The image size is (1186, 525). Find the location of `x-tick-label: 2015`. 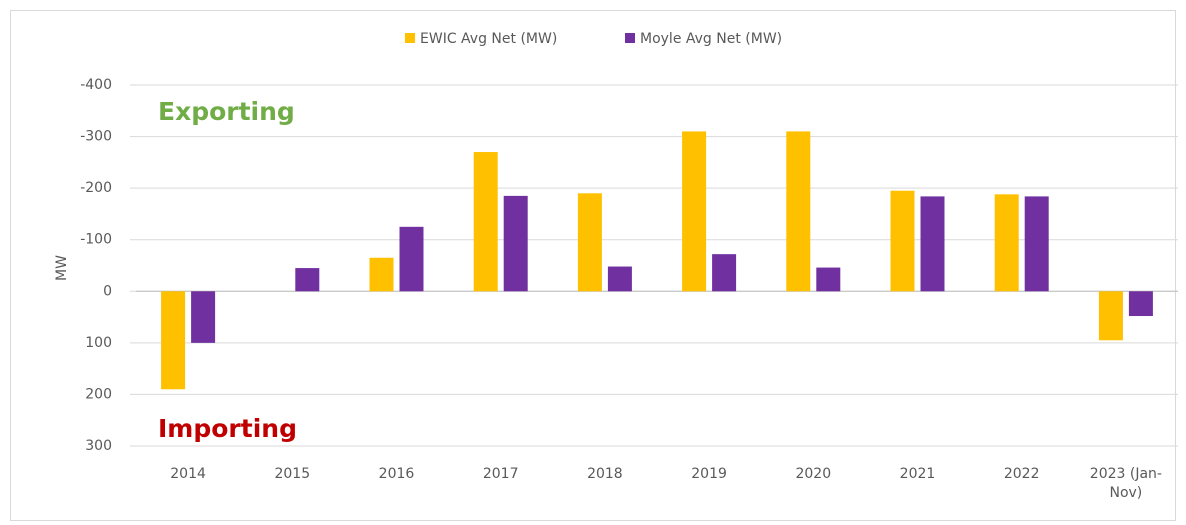

x-tick-label: 2015 is located at coordinates (292, 474).